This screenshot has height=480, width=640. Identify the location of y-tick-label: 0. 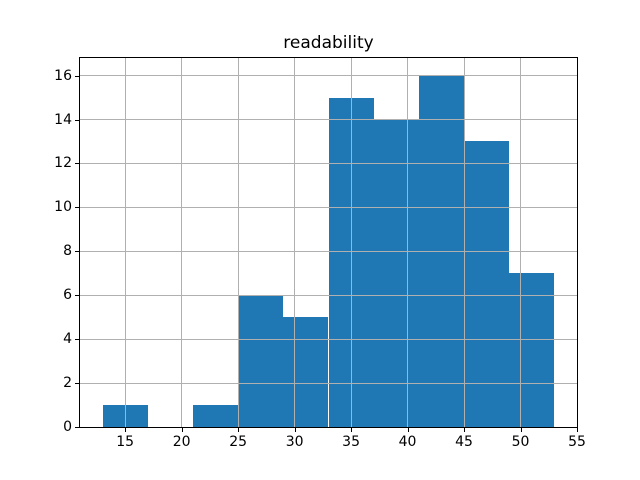
(67, 427).